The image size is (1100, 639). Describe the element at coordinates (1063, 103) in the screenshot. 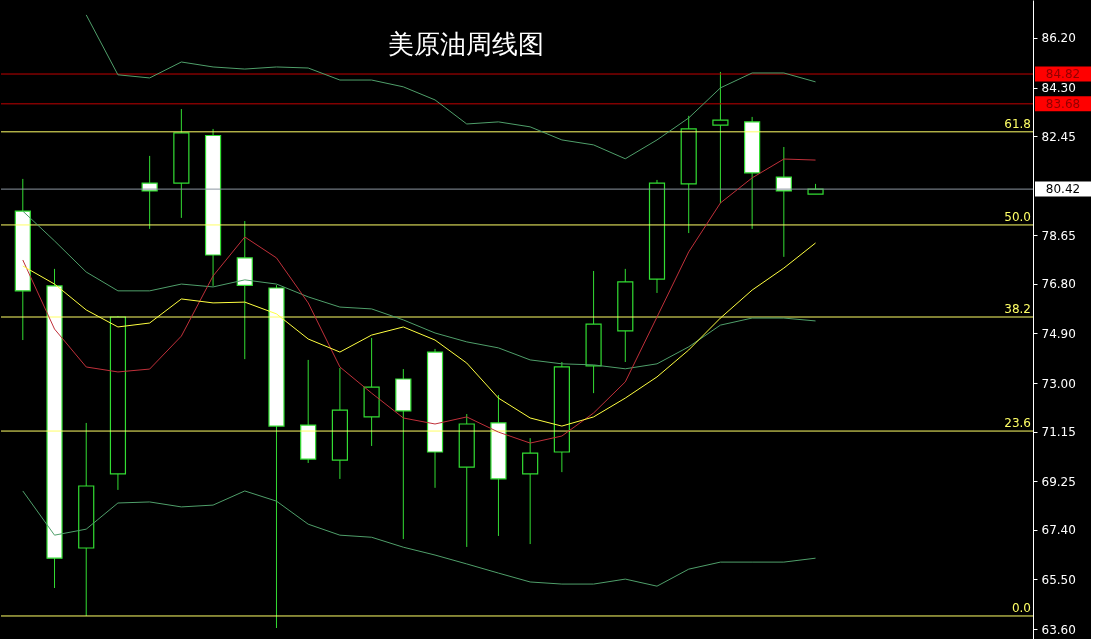

I see `ref-line-label: 83.68` at that location.